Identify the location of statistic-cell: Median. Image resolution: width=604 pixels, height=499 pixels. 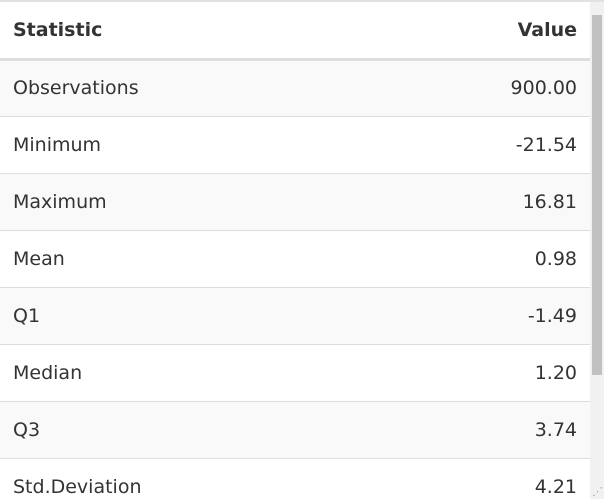
(147, 373).